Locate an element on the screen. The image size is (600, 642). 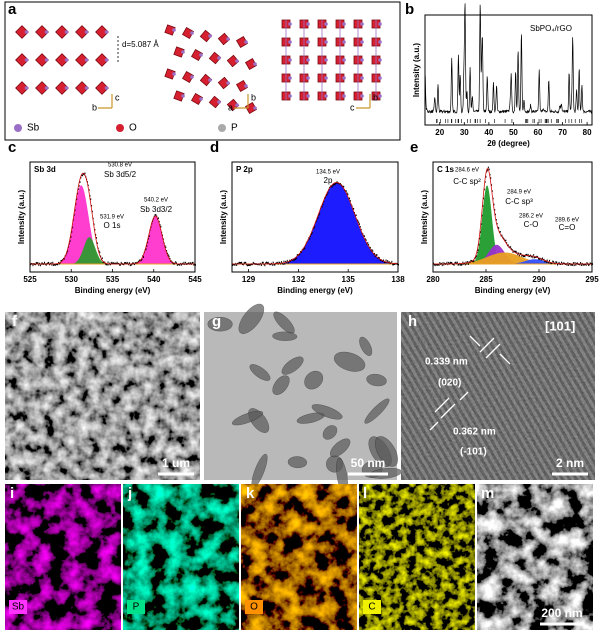
tem-image is located at coordinates (300, 396).